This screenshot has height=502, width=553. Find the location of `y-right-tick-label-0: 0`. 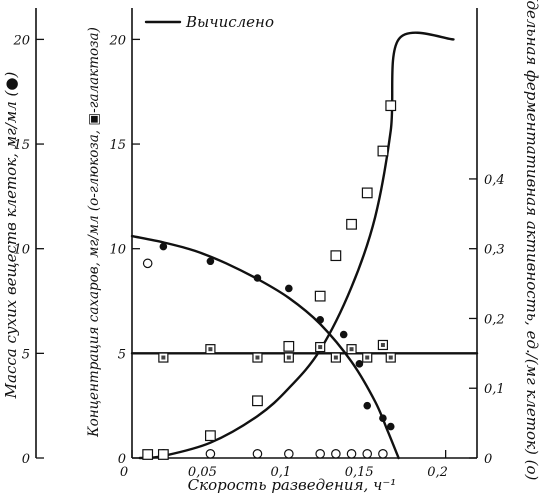

y-right-tick-label-0: 0 is located at coordinates (488, 459).